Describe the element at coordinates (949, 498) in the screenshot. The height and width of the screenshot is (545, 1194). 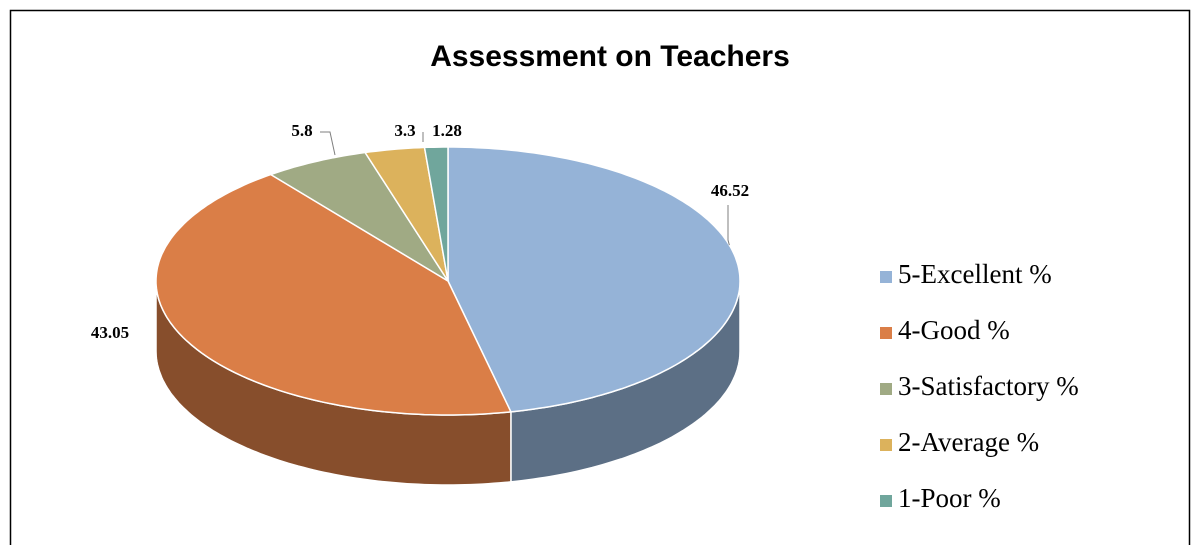
I see `legend-label: 1-Poor %` at that location.